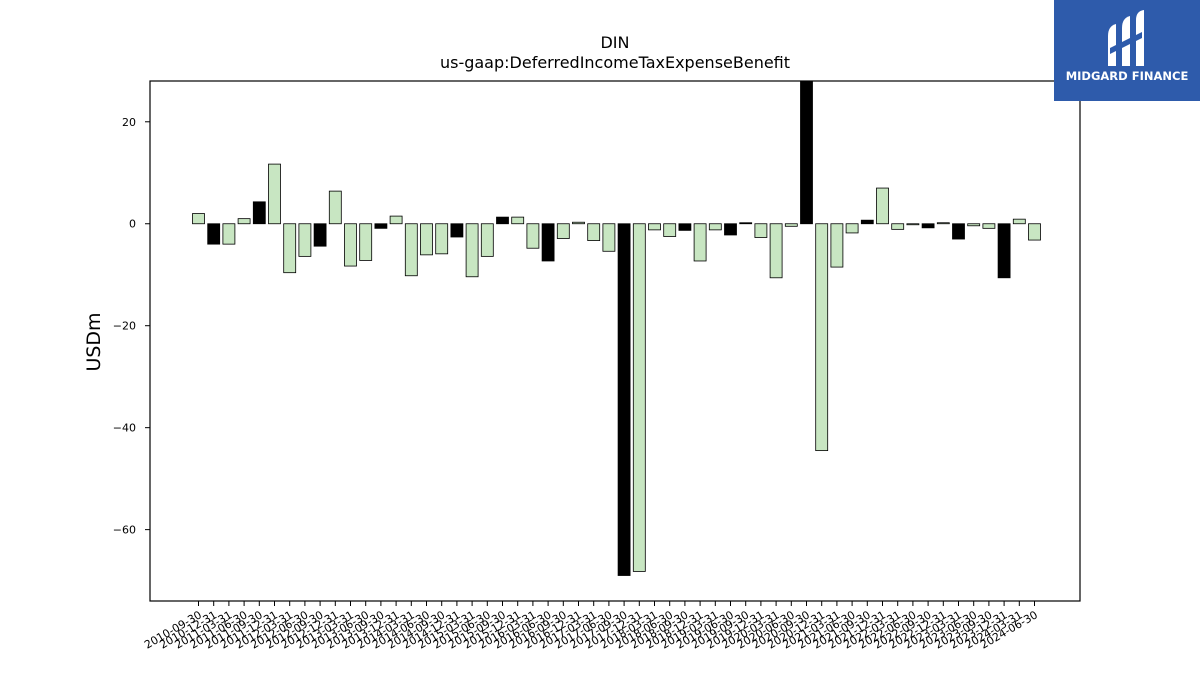 The image size is (1200, 675). I want to click on y-tick-label: −20, so click(124, 326).